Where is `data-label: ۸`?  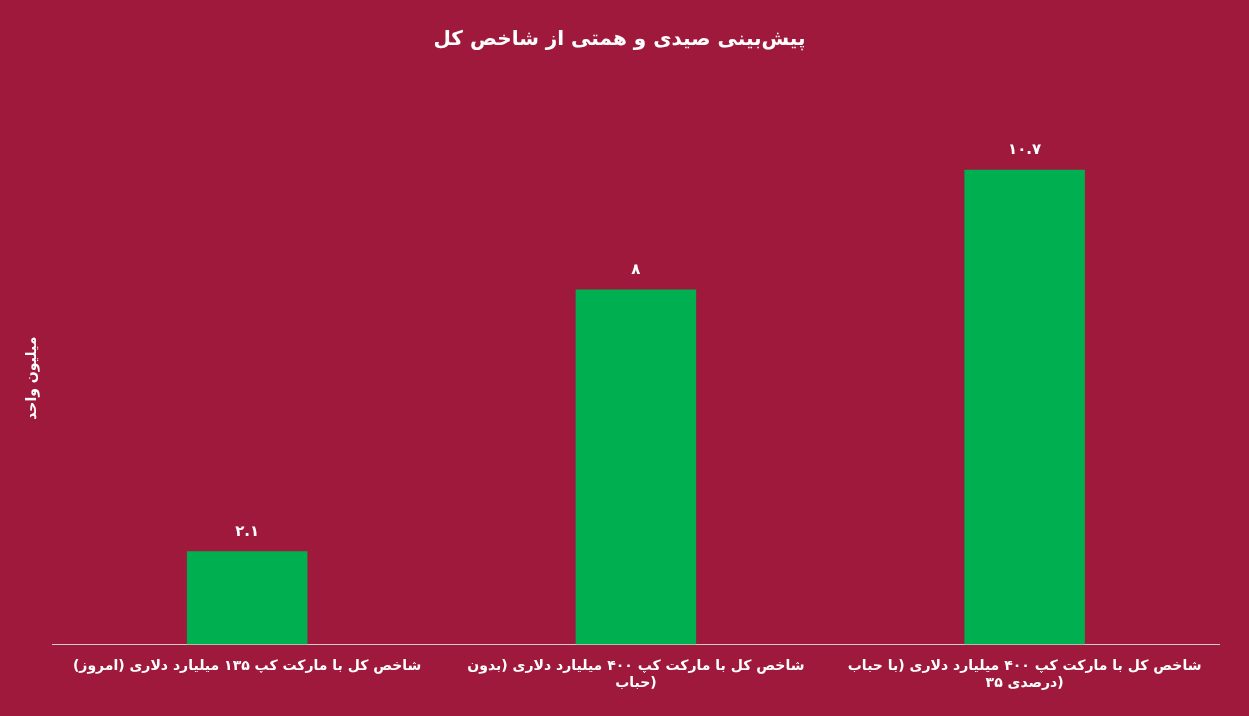 data-label: ۸ is located at coordinates (636, 268).